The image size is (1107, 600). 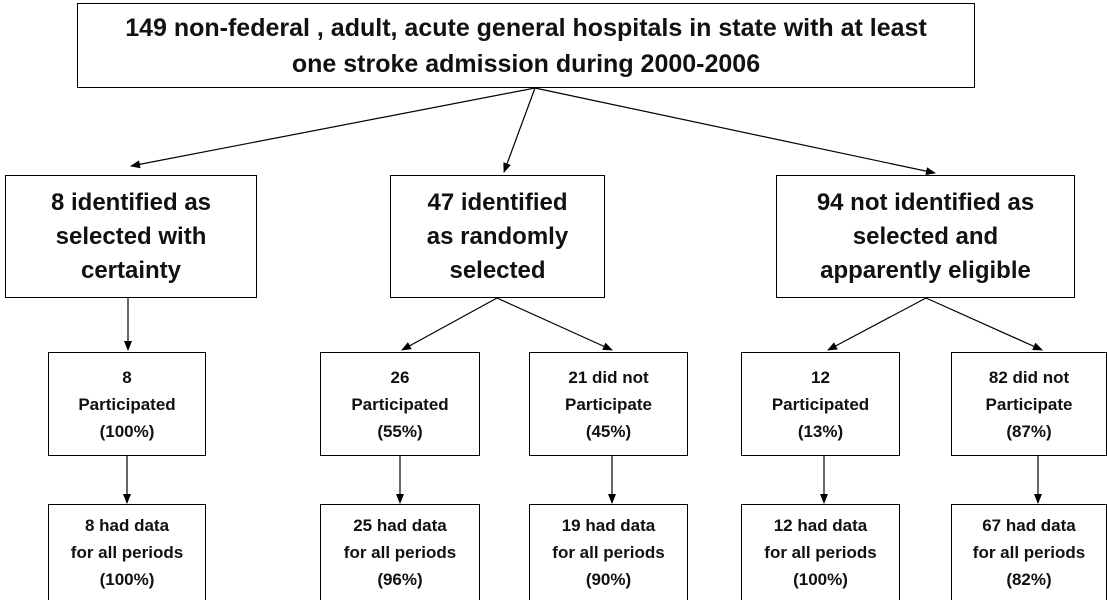 What do you see at coordinates (400, 525) in the screenshot?
I see `node-label: 25 had data` at bounding box center [400, 525].